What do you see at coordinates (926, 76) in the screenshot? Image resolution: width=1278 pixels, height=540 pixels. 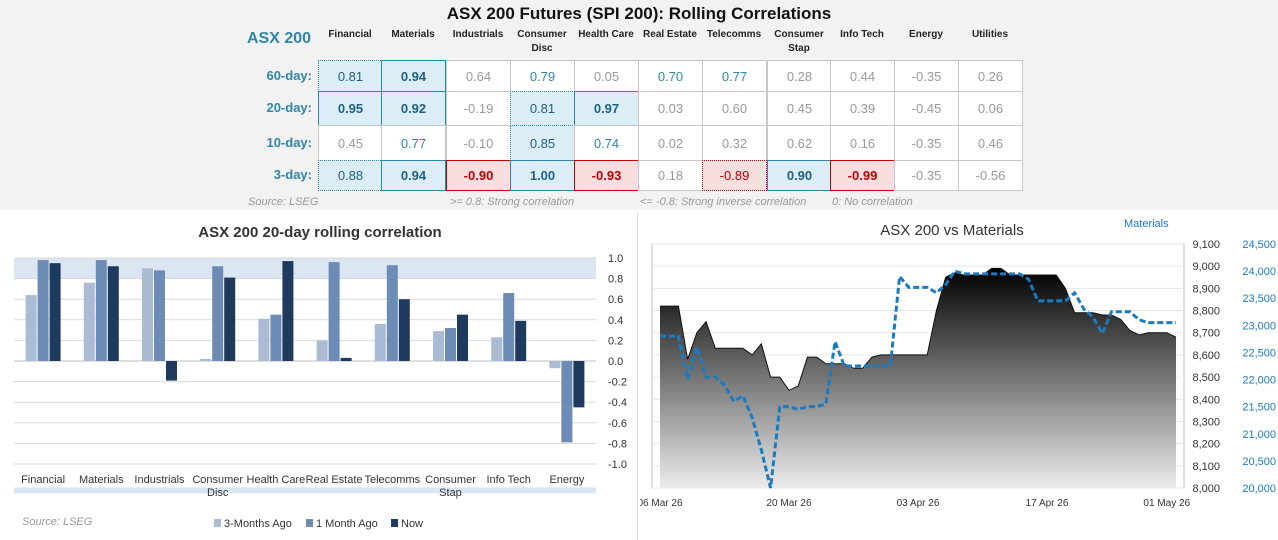 I see `correlation-cell: -0.35` at bounding box center [926, 76].